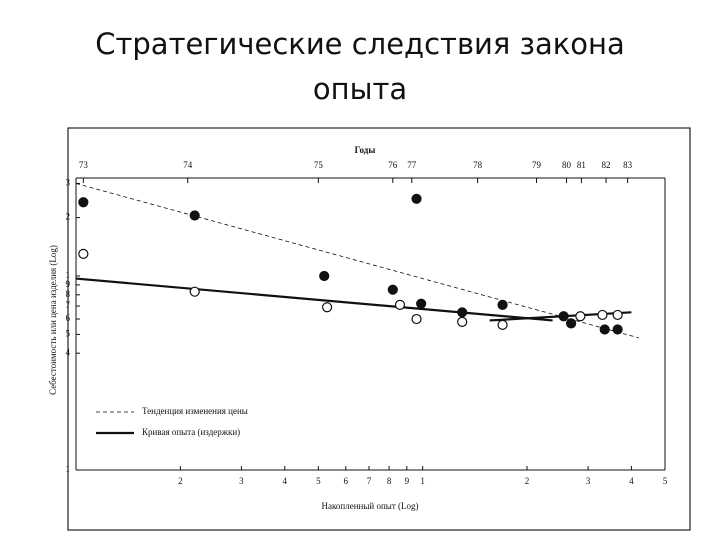 The image size is (720, 540). What do you see at coordinates (319, 165) in the screenshot?
I see `top-tick-label: 75` at bounding box center [319, 165].